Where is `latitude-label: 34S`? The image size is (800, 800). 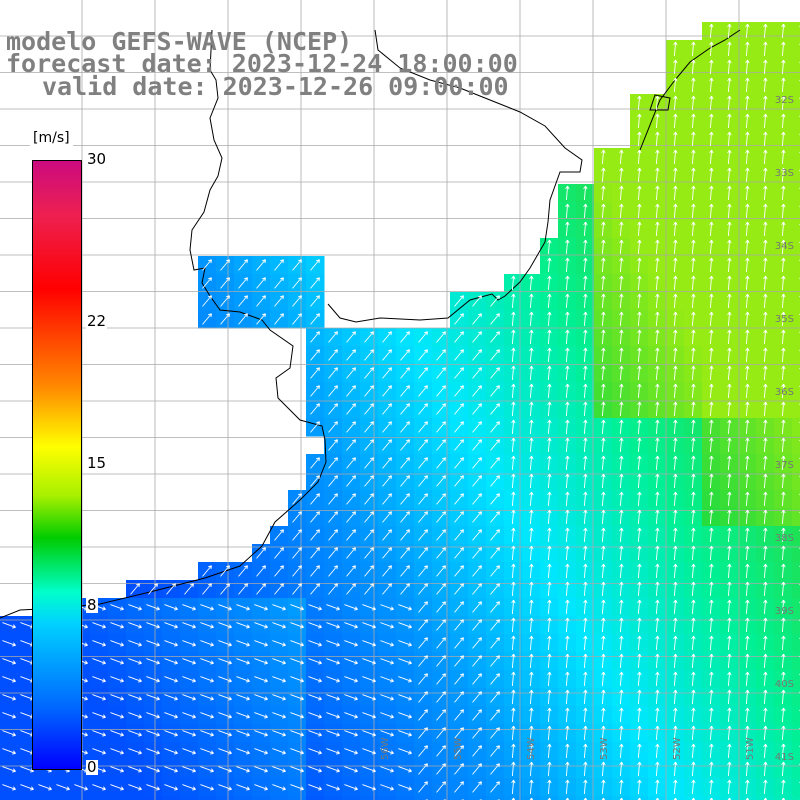 latitude-label: 34S is located at coordinates (784, 246).